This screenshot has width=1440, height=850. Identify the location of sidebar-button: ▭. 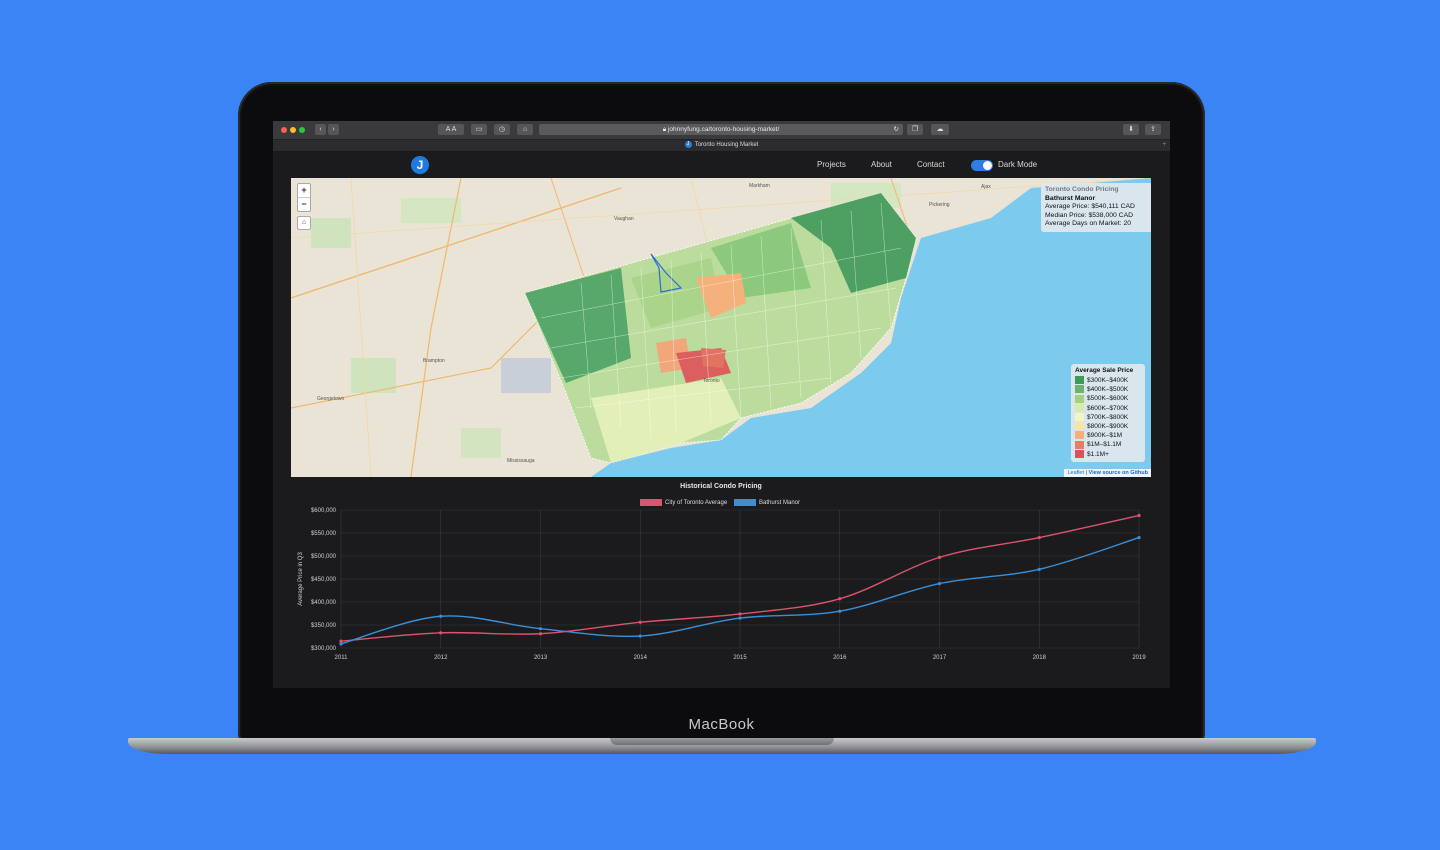
(479, 129).